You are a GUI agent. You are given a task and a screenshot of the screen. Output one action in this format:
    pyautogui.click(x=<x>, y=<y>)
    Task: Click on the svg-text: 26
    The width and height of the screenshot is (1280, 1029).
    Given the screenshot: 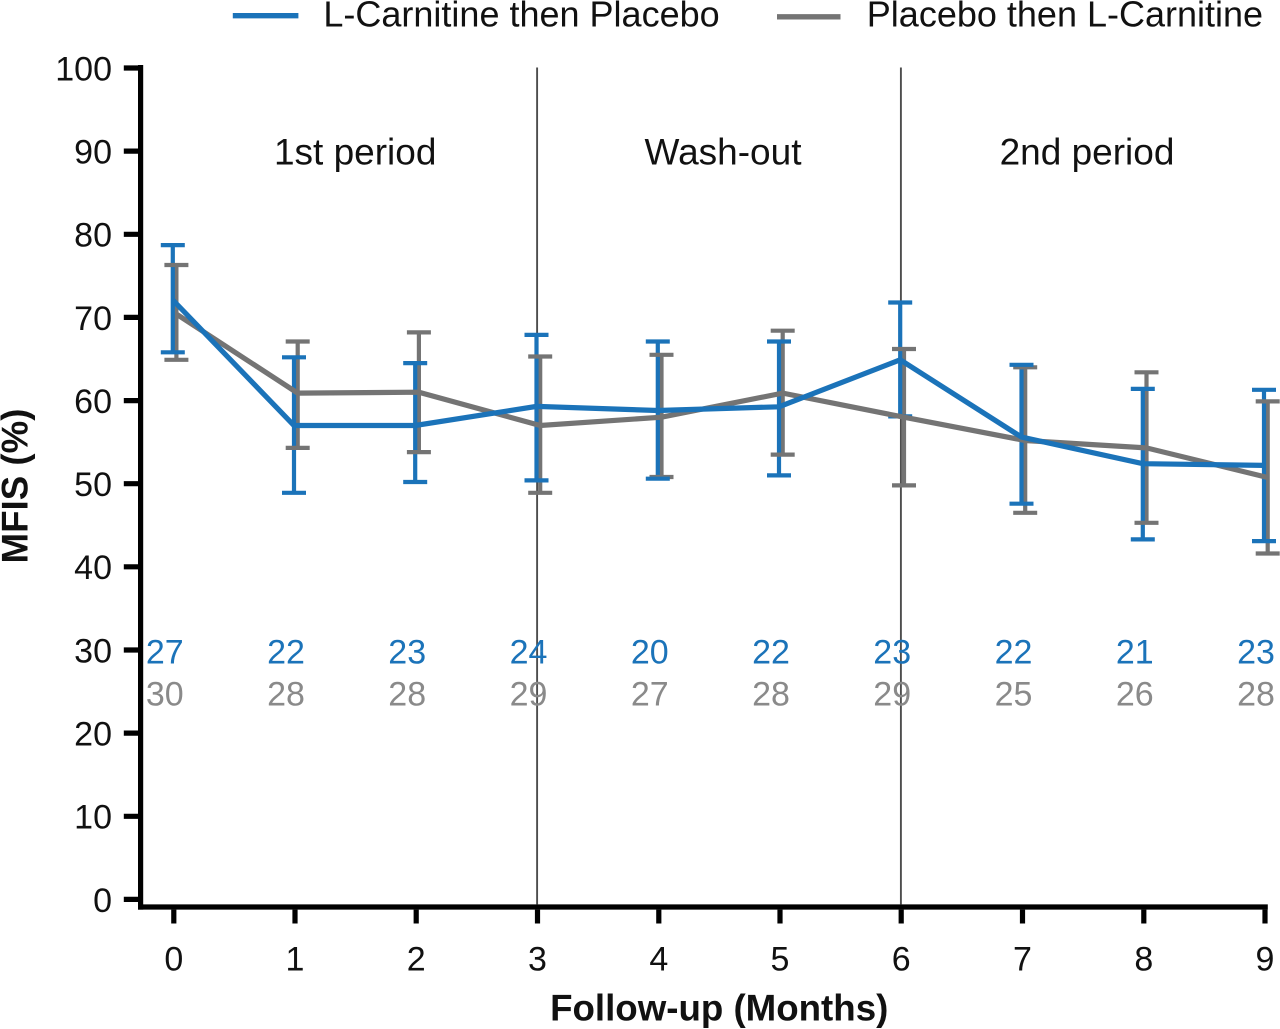 What is the action you would take?
    pyautogui.click(x=1135, y=694)
    